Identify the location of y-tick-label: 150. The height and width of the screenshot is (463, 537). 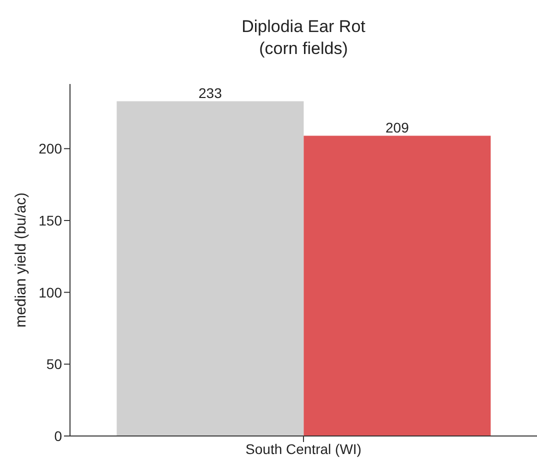
(50, 220).